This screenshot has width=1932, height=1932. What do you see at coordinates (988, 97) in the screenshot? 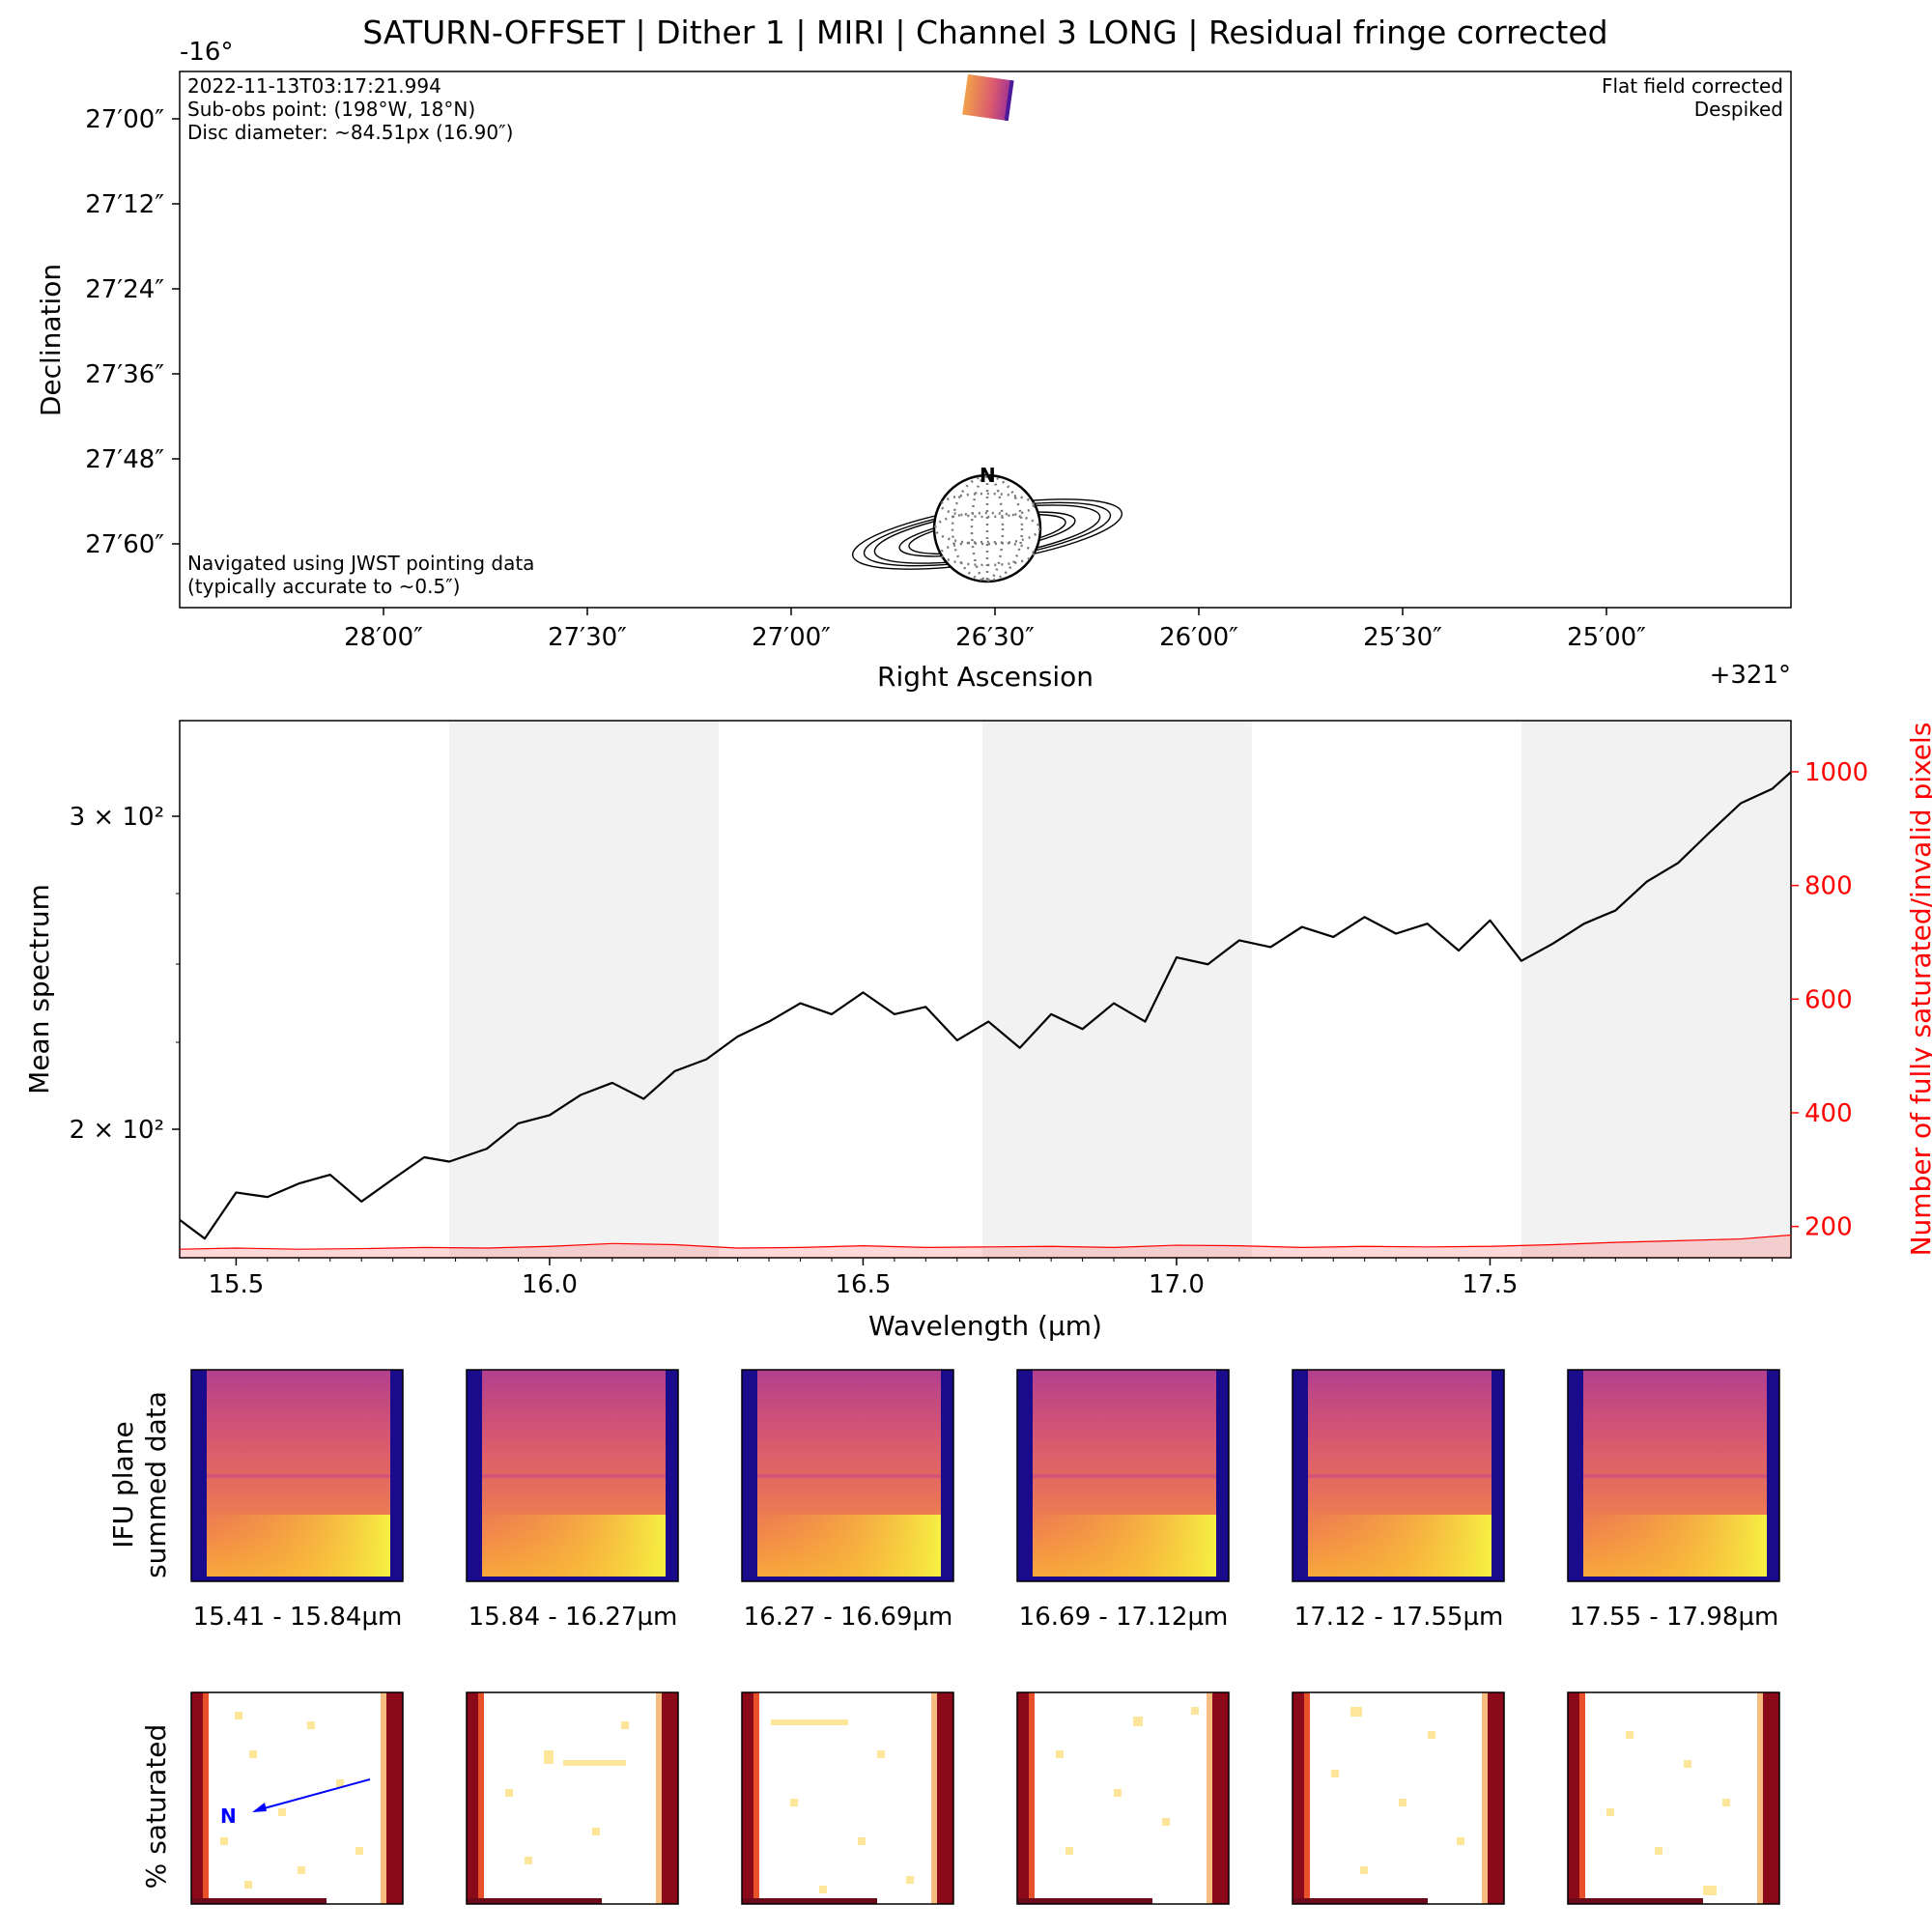
I see `ifu-footprint` at bounding box center [988, 97].